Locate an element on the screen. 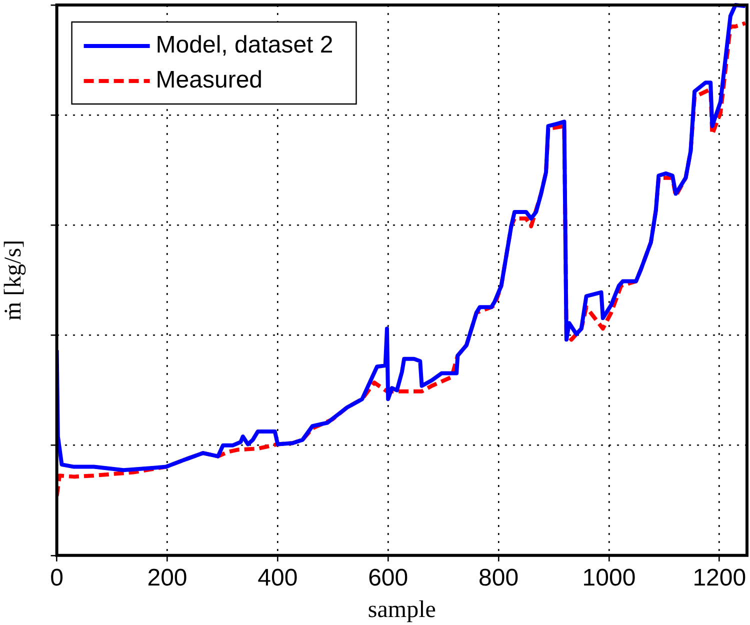 This screenshot has width=750, height=625. x-tick-label: 400 is located at coordinates (278, 578).